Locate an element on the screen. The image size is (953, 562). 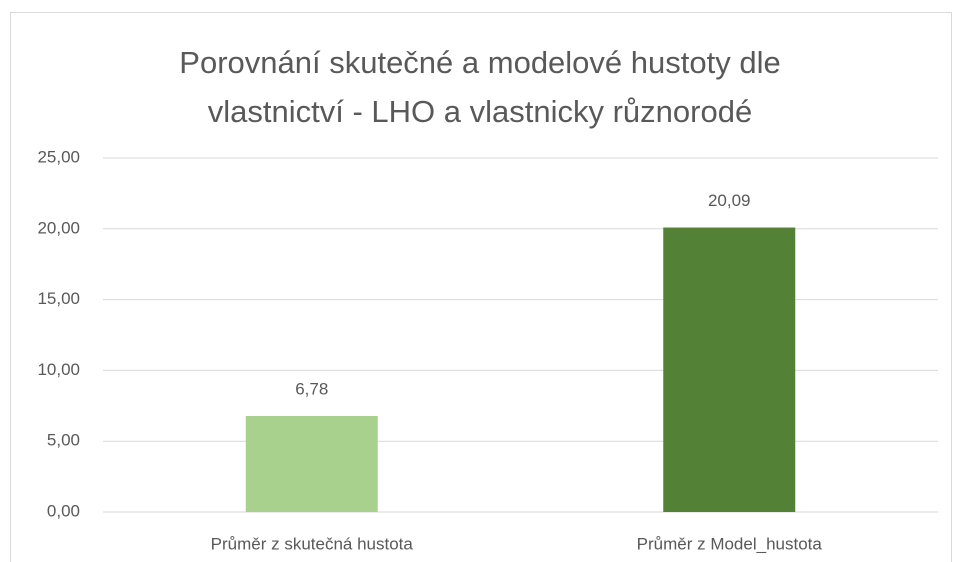
y-tick-label: 25,00 is located at coordinates (58, 156).